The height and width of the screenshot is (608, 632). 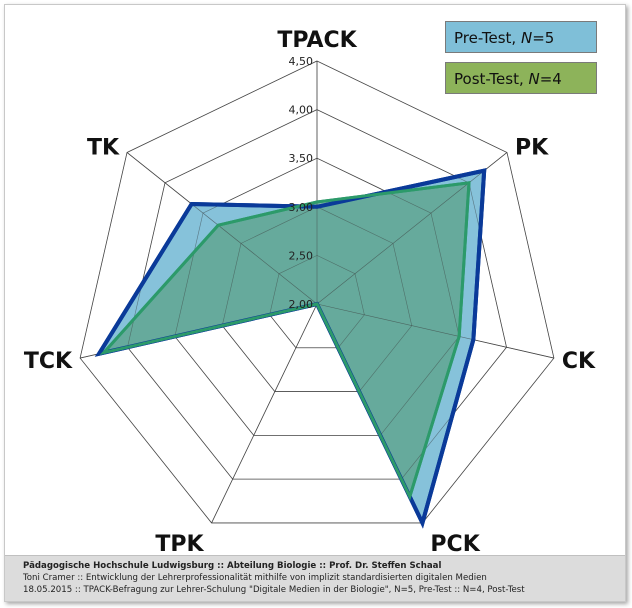 I want to click on tick-label-2: 3,00, so click(x=301, y=207).